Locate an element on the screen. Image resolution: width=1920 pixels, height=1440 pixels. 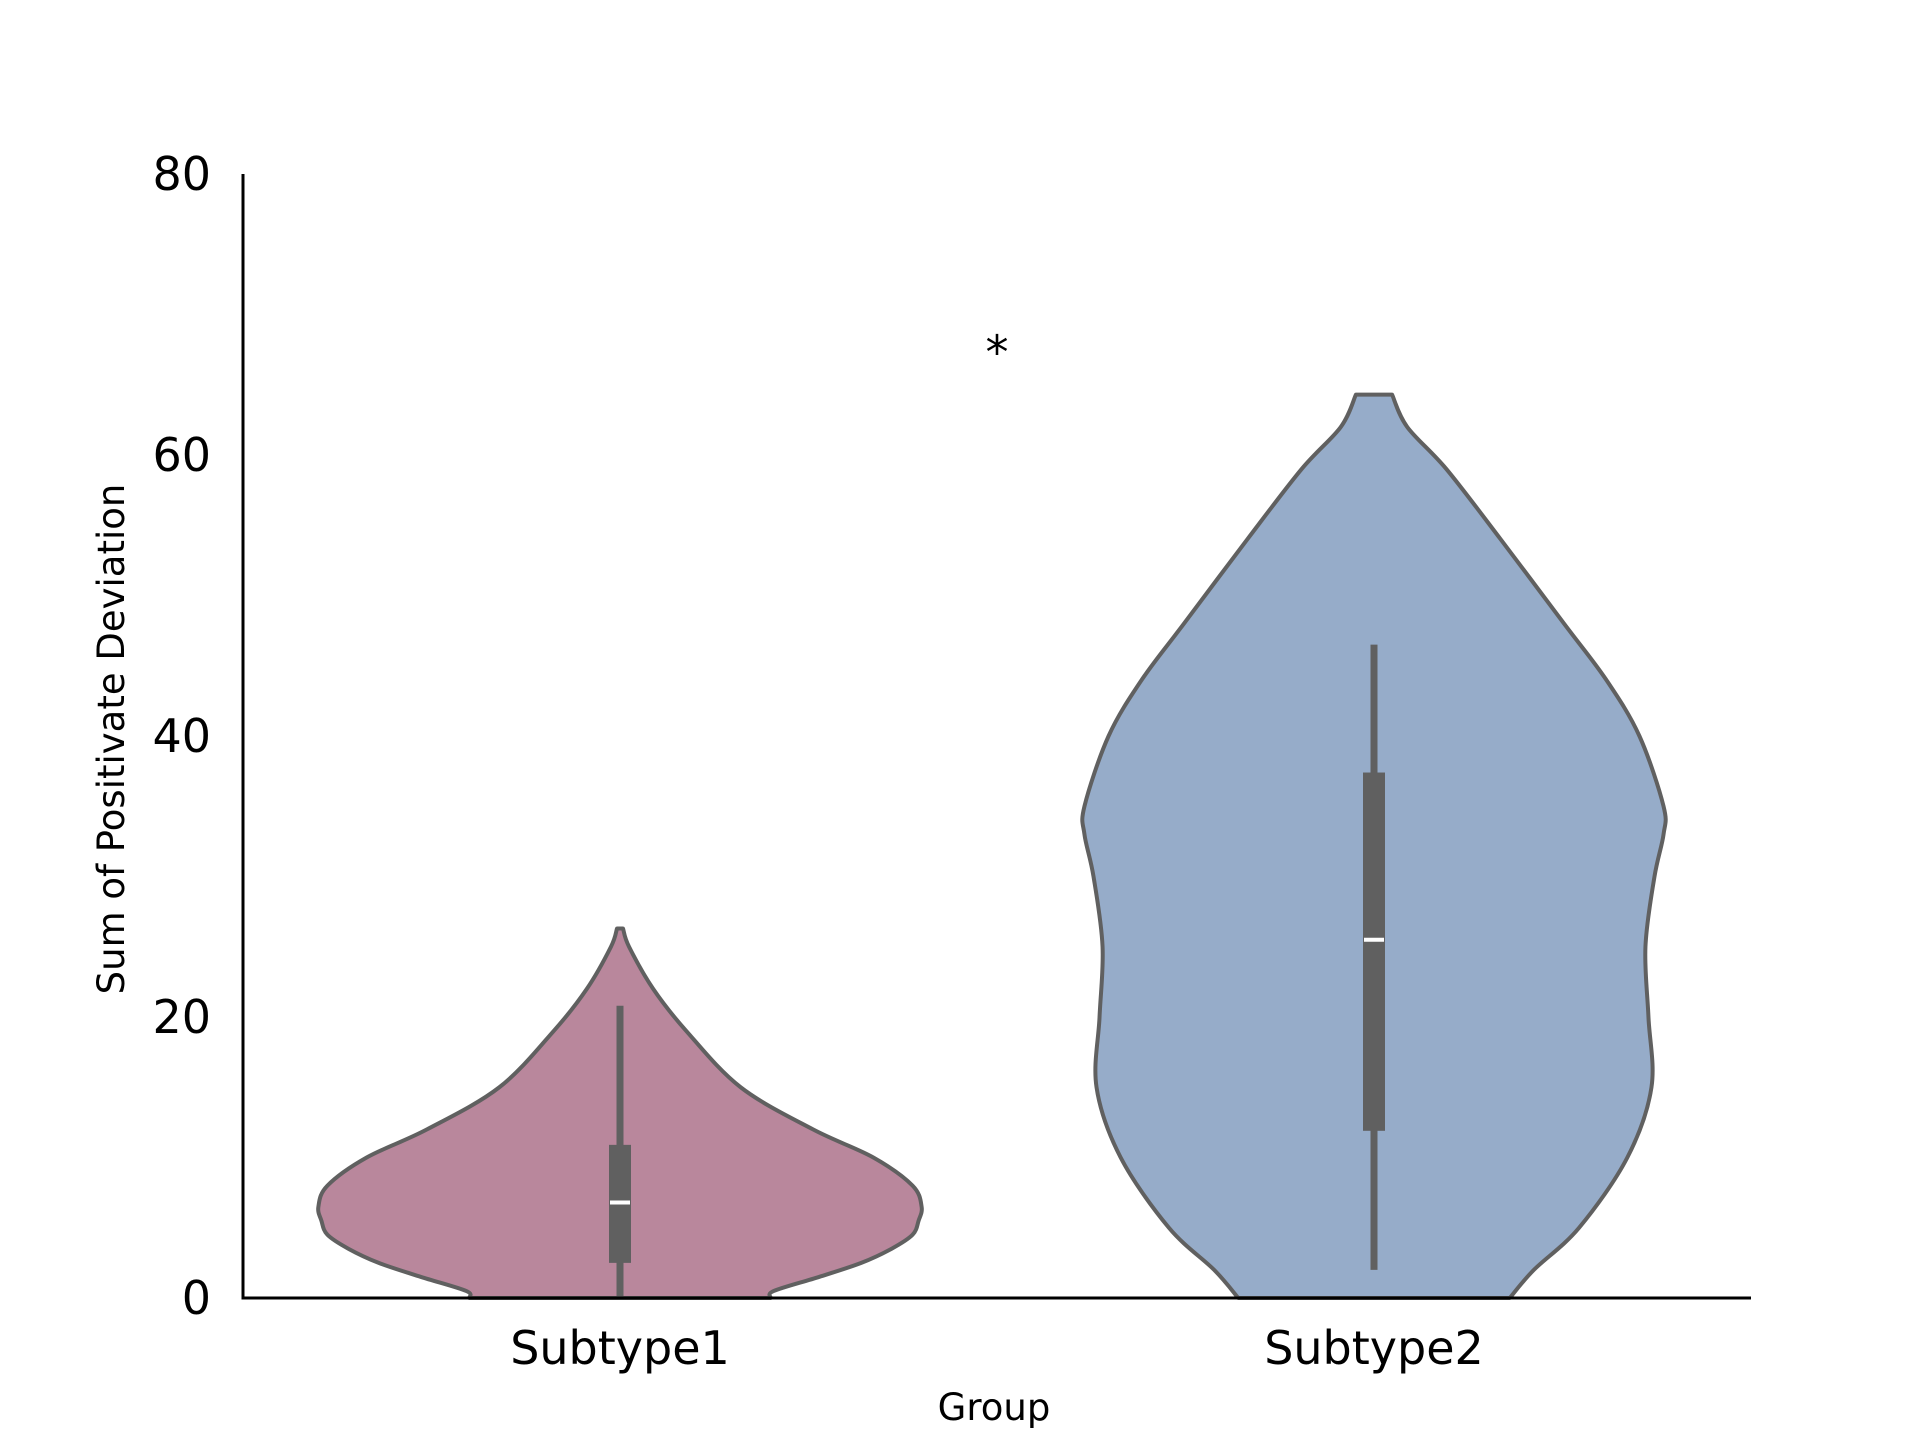
y-ticks: 0 20 40 60 80 is located at coordinates (181, 736).